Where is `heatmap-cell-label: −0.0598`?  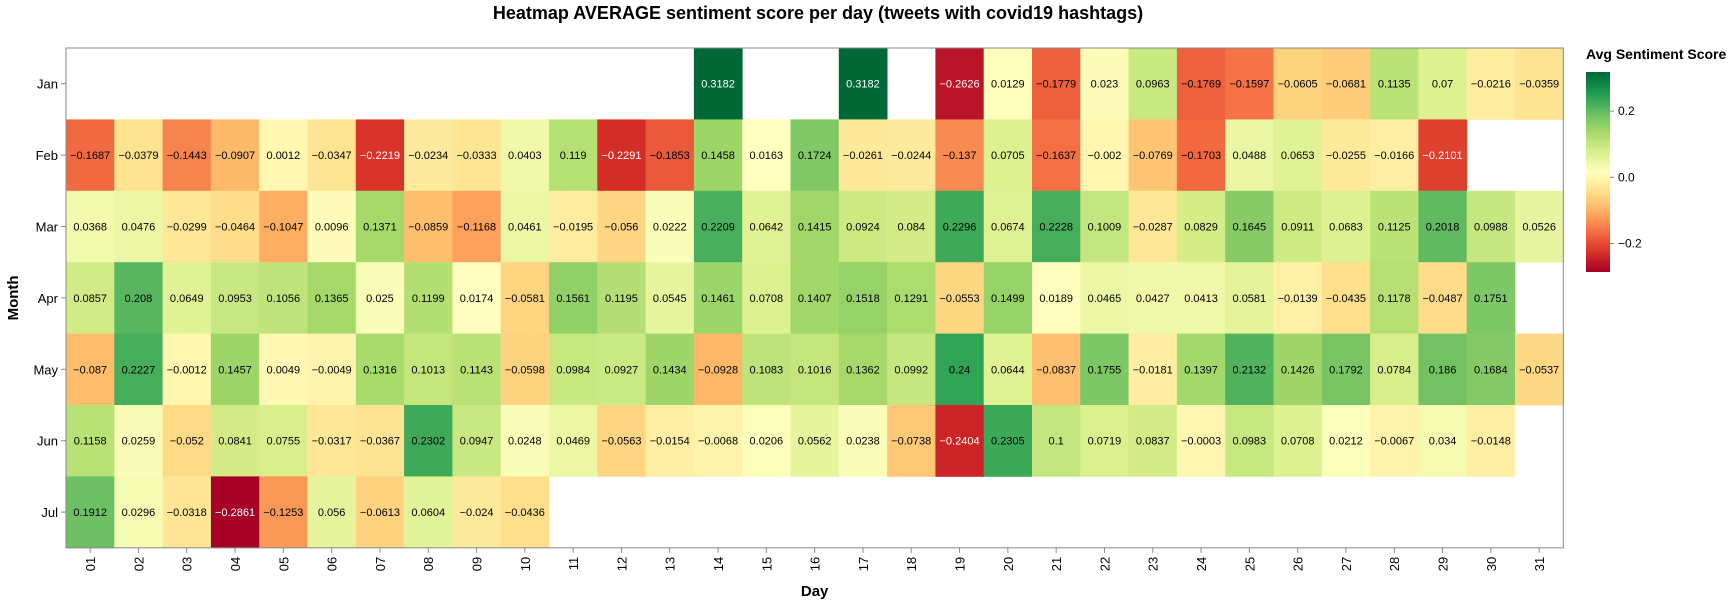 heatmap-cell-label: −0.0598 is located at coordinates (525, 370).